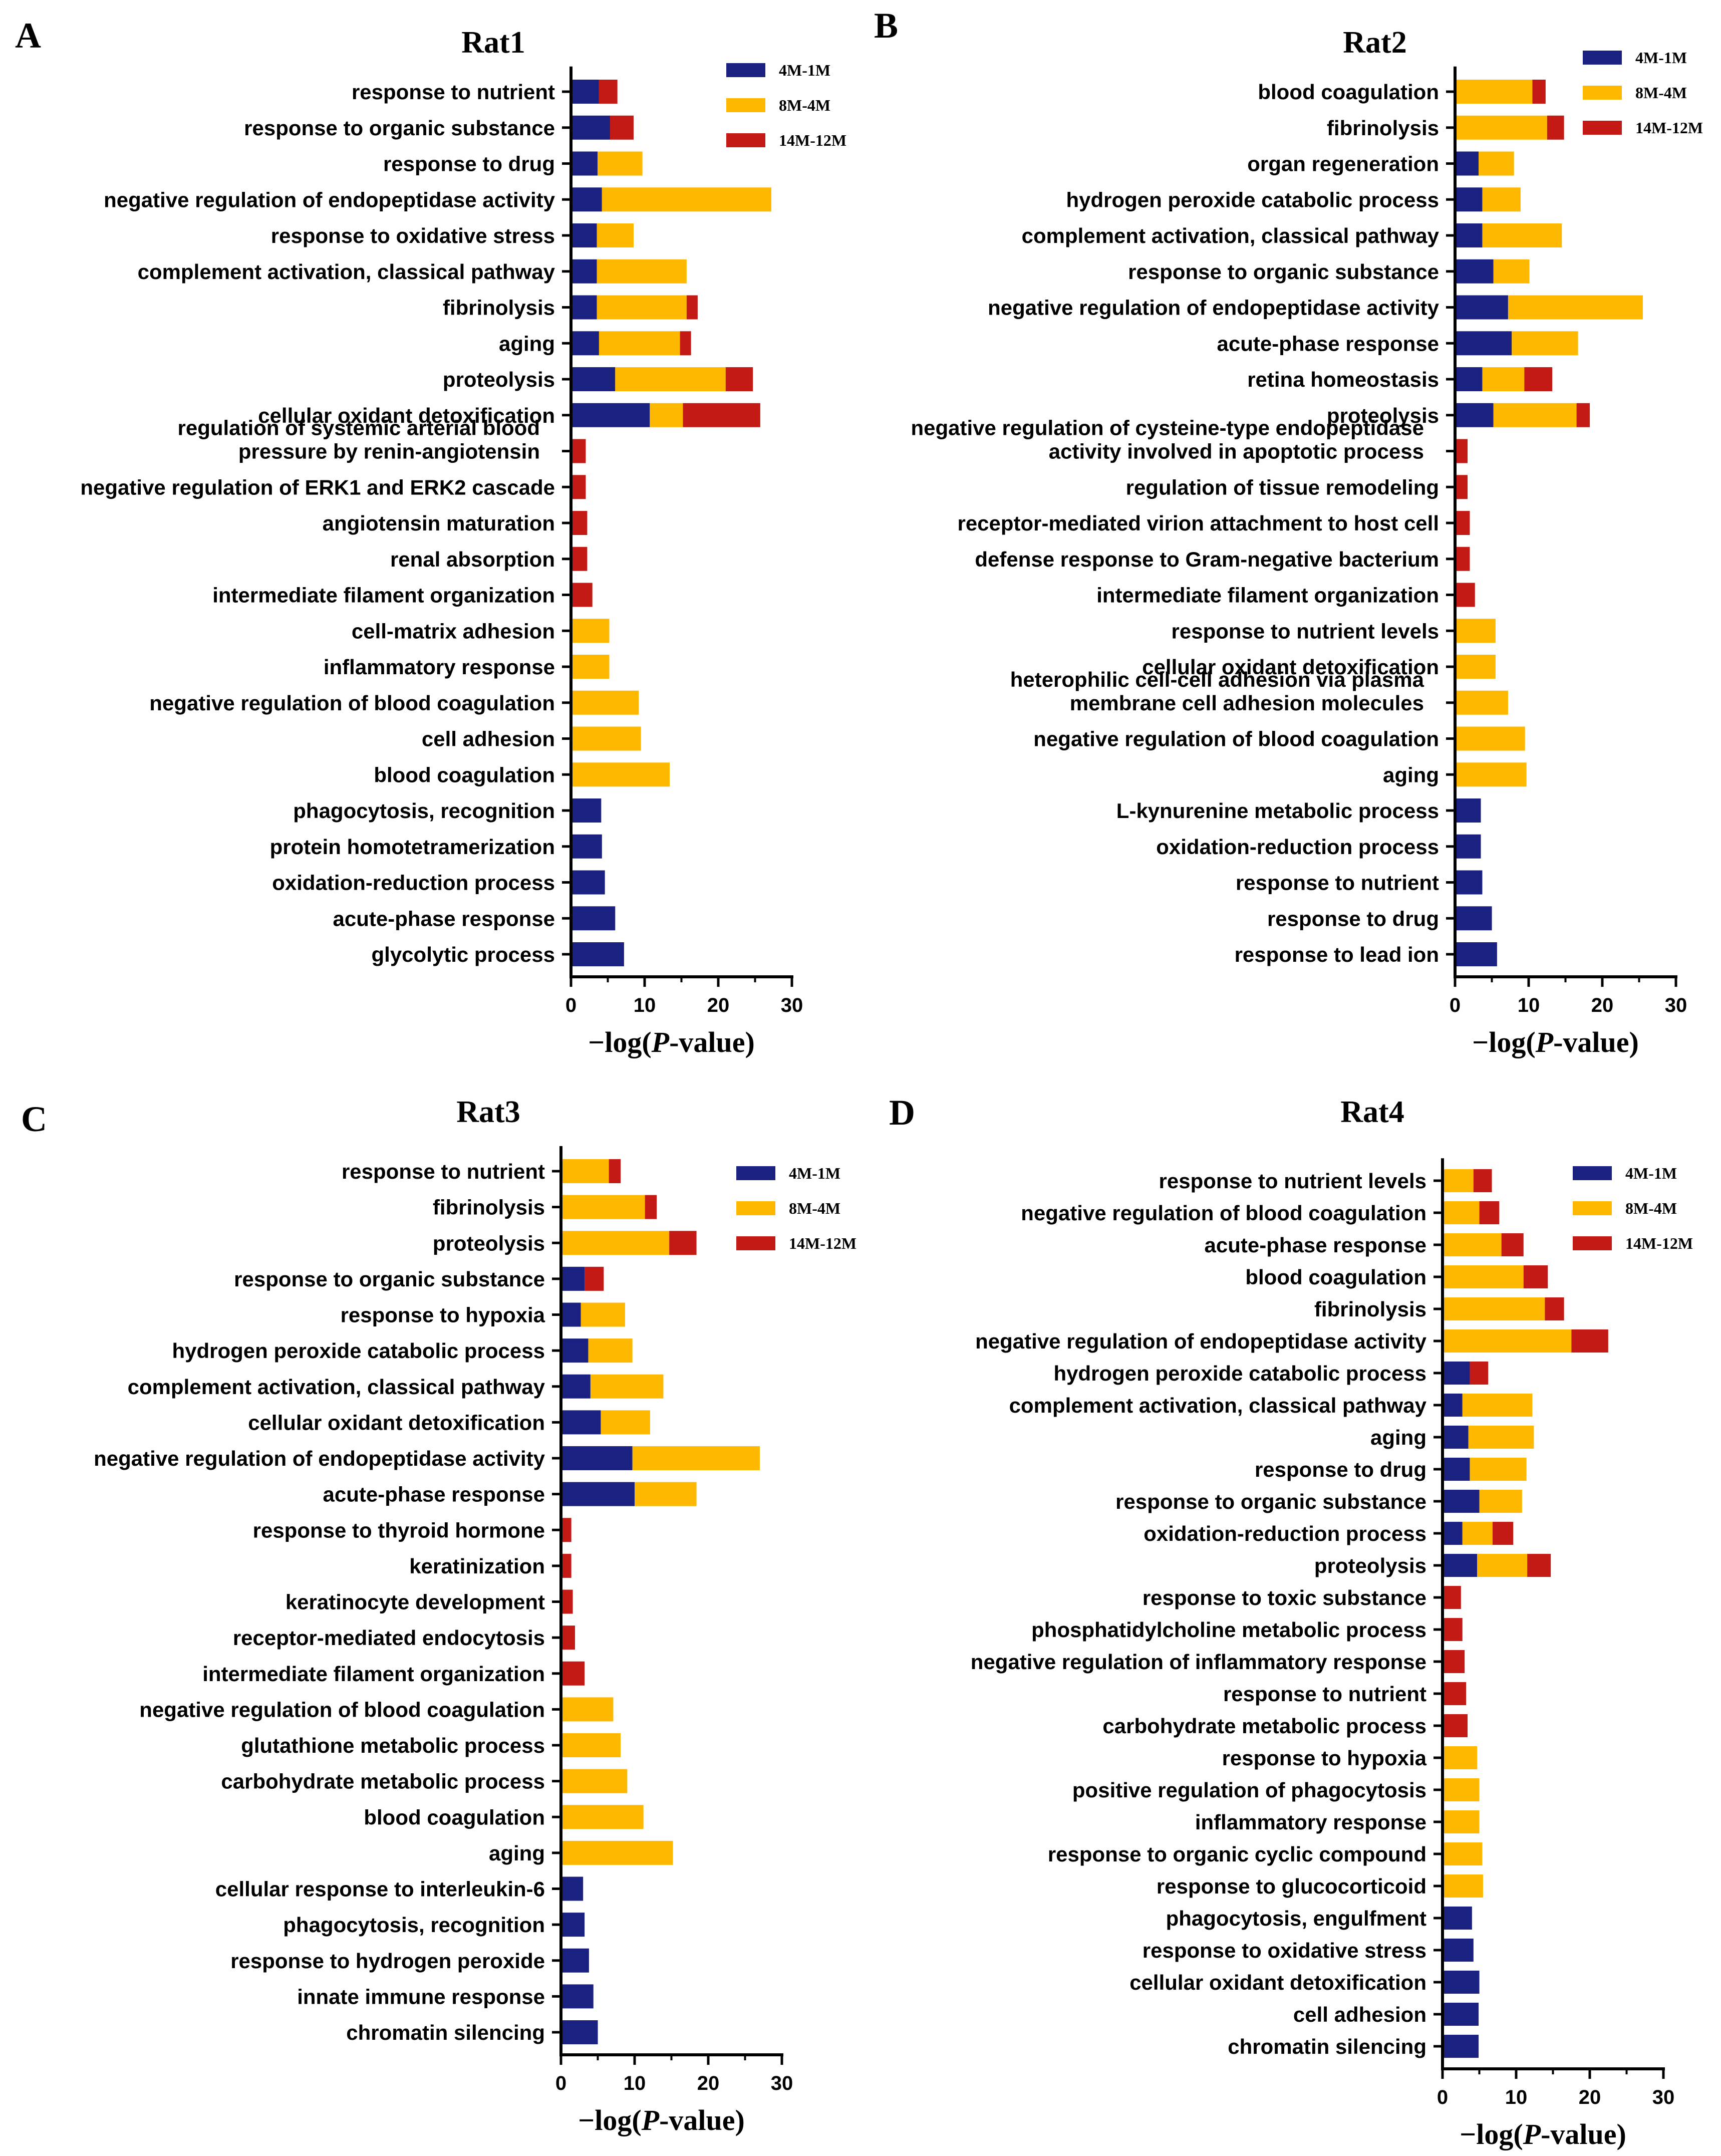 The height and width of the screenshot is (2156, 1721). What do you see at coordinates (383, 1781) in the screenshot?
I see `category-label: carbohydrate metabolic process` at bounding box center [383, 1781].